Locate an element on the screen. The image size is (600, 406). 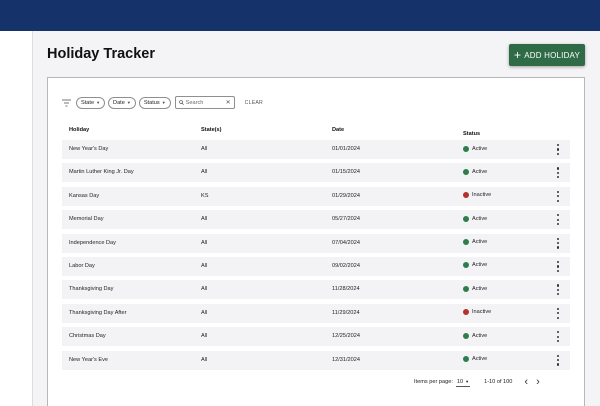
search-icon is located at coordinates (181, 102).